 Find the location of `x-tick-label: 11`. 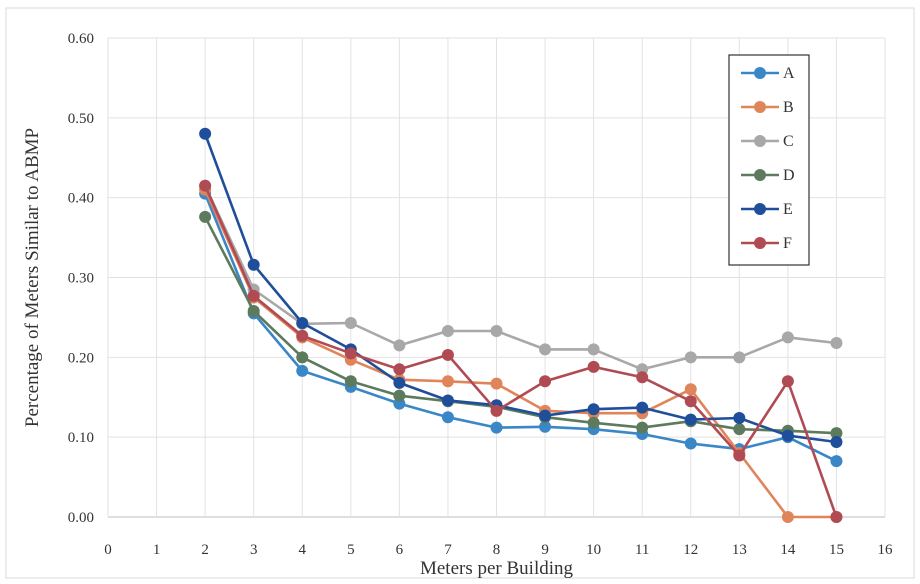

x-tick-label: 11 is located at coordinates (642, 550).